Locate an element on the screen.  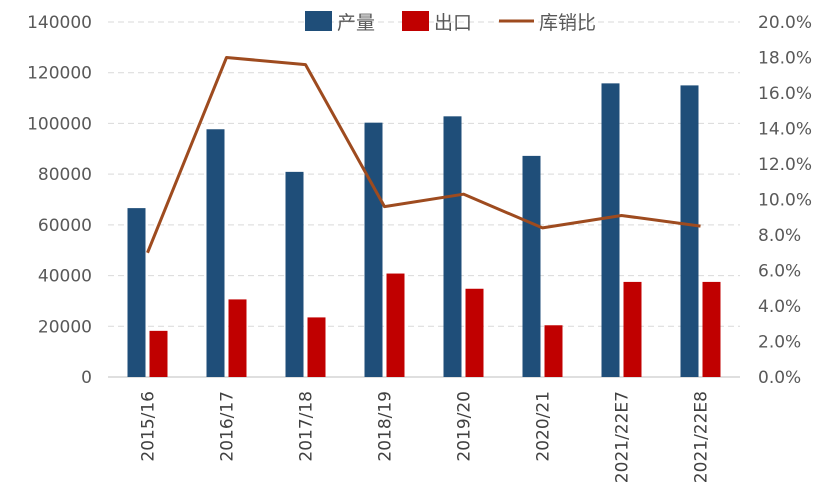
legend-label-export: 出口 is located at coordinates (453, 23).